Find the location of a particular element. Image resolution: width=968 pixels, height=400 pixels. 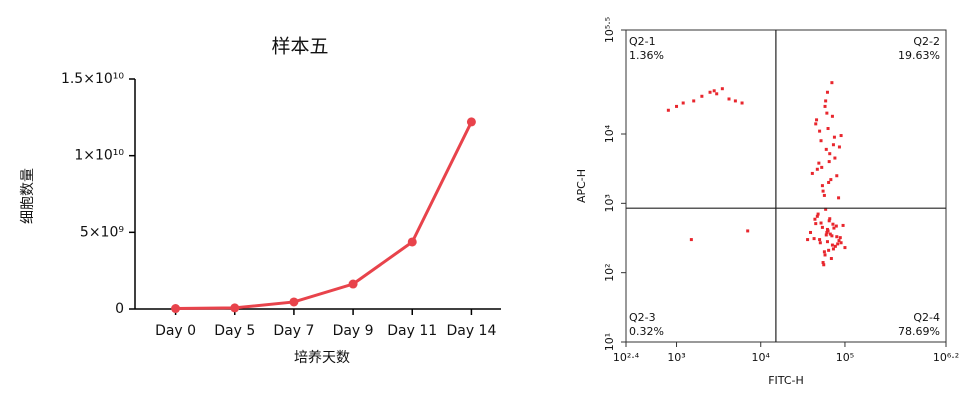

quadrant-name: Q2-2 is located at coordinates (926, 41).